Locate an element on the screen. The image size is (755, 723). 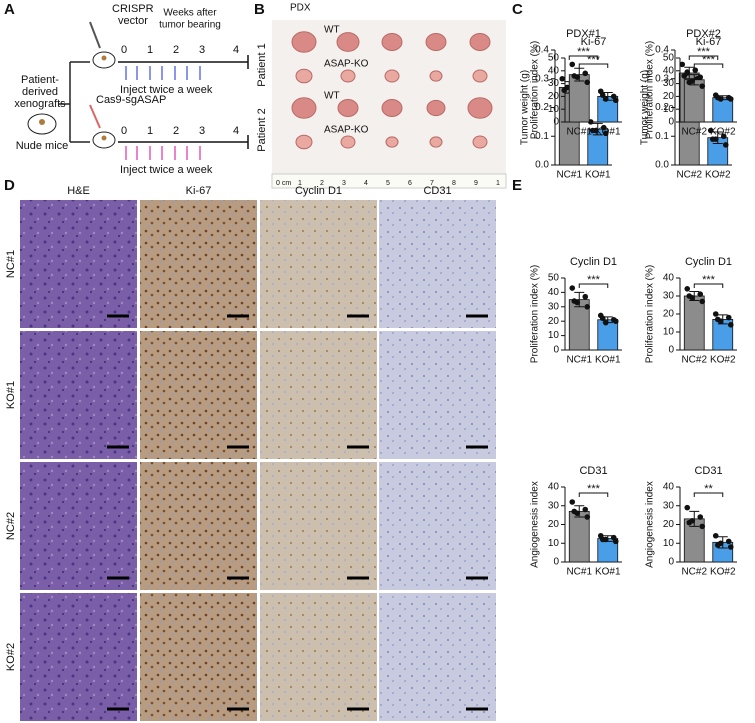
chart-title: Cyclin D1 is located at coordinates (708, 262).